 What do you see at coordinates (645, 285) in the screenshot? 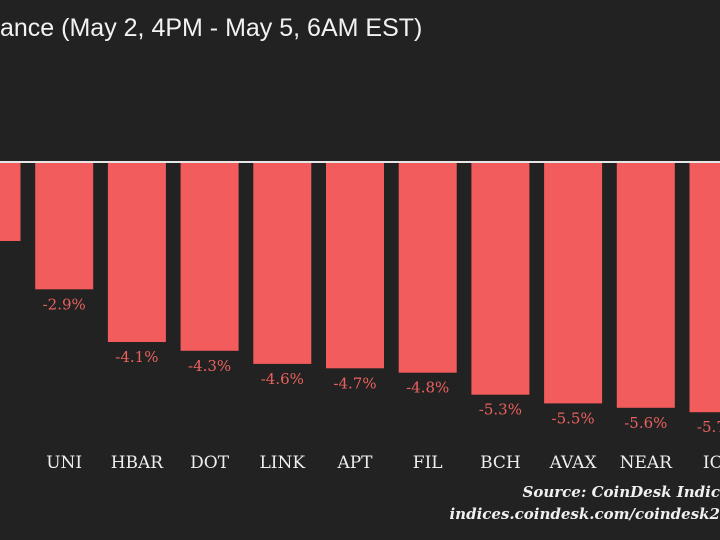
I see `bar-near` at bounding box center [645, 285].